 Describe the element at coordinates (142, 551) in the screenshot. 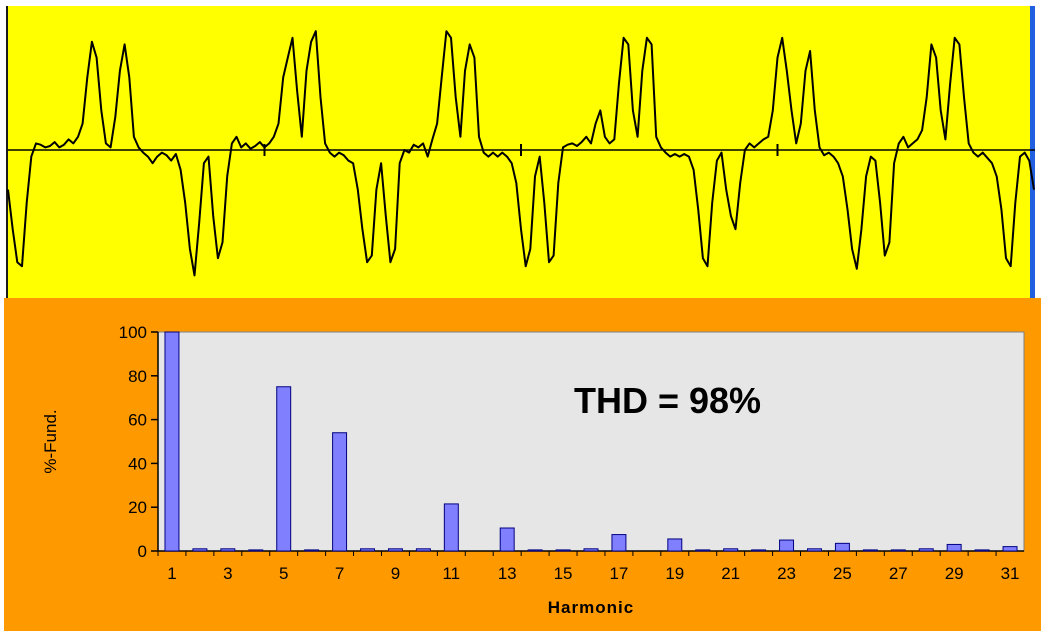

I see `y-tick-label: 0` at that location.